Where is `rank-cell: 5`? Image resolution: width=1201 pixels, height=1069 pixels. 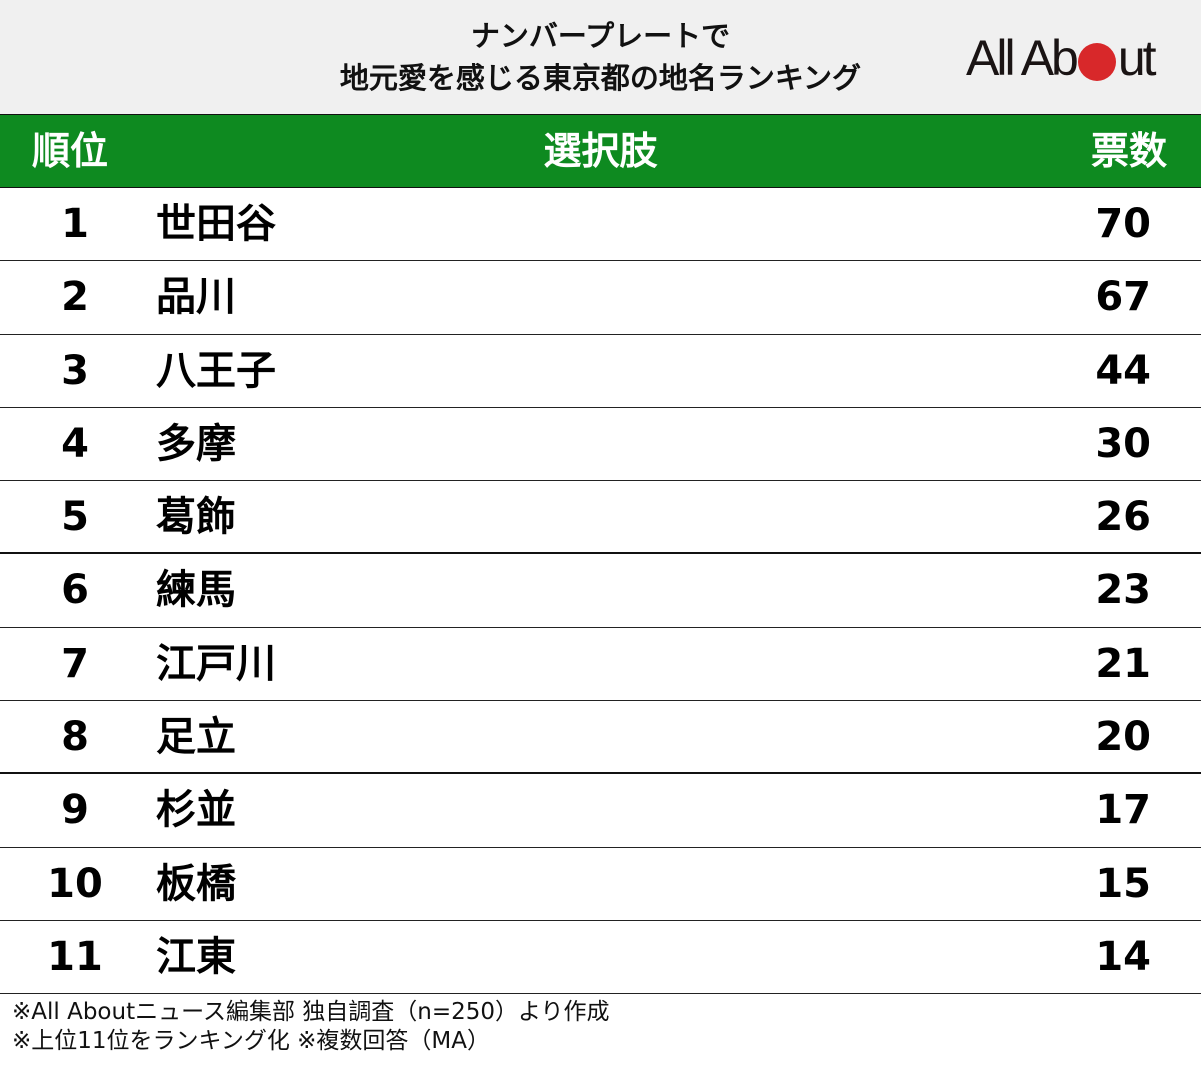
rank-cell: 5 is located at coordinates (75, 517).